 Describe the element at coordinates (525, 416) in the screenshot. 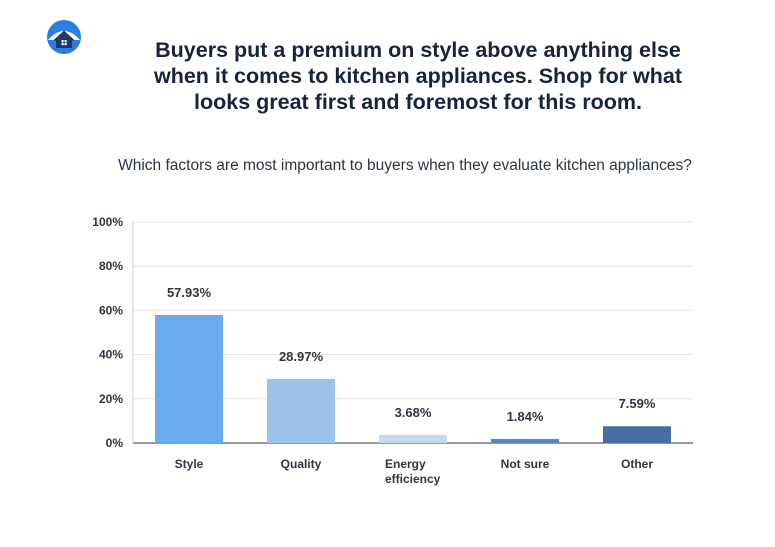

I see `data-label: 1.84%` at that location.